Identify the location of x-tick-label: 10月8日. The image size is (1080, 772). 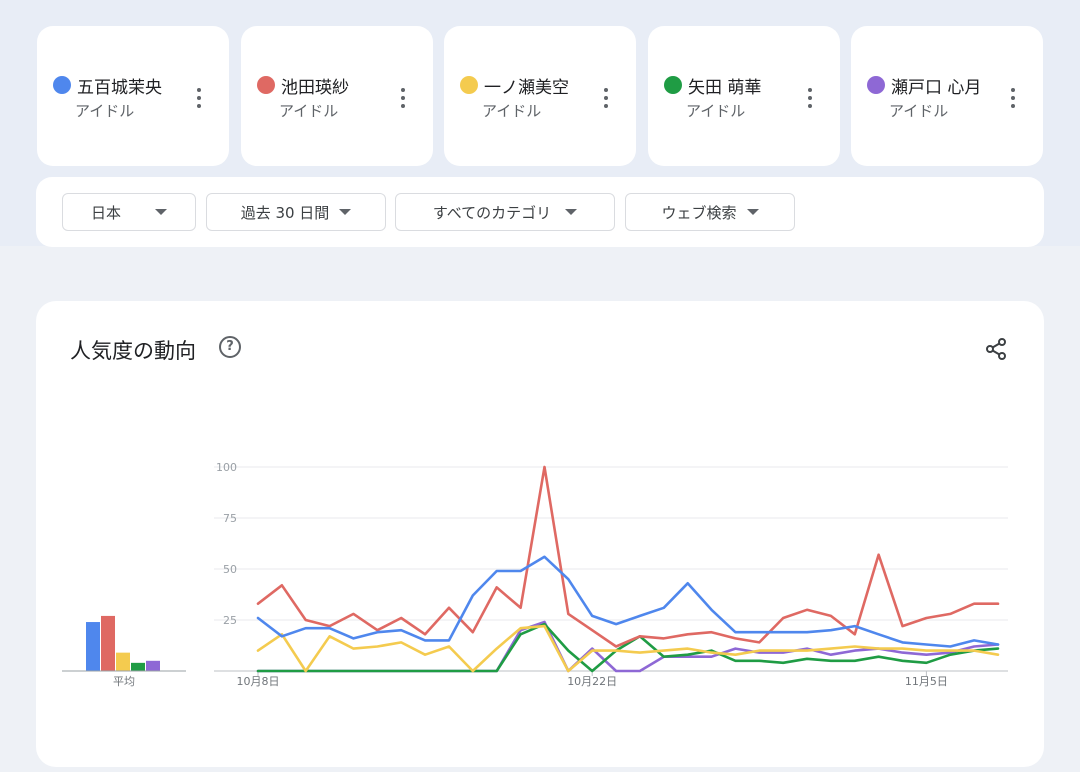
(258, 681).